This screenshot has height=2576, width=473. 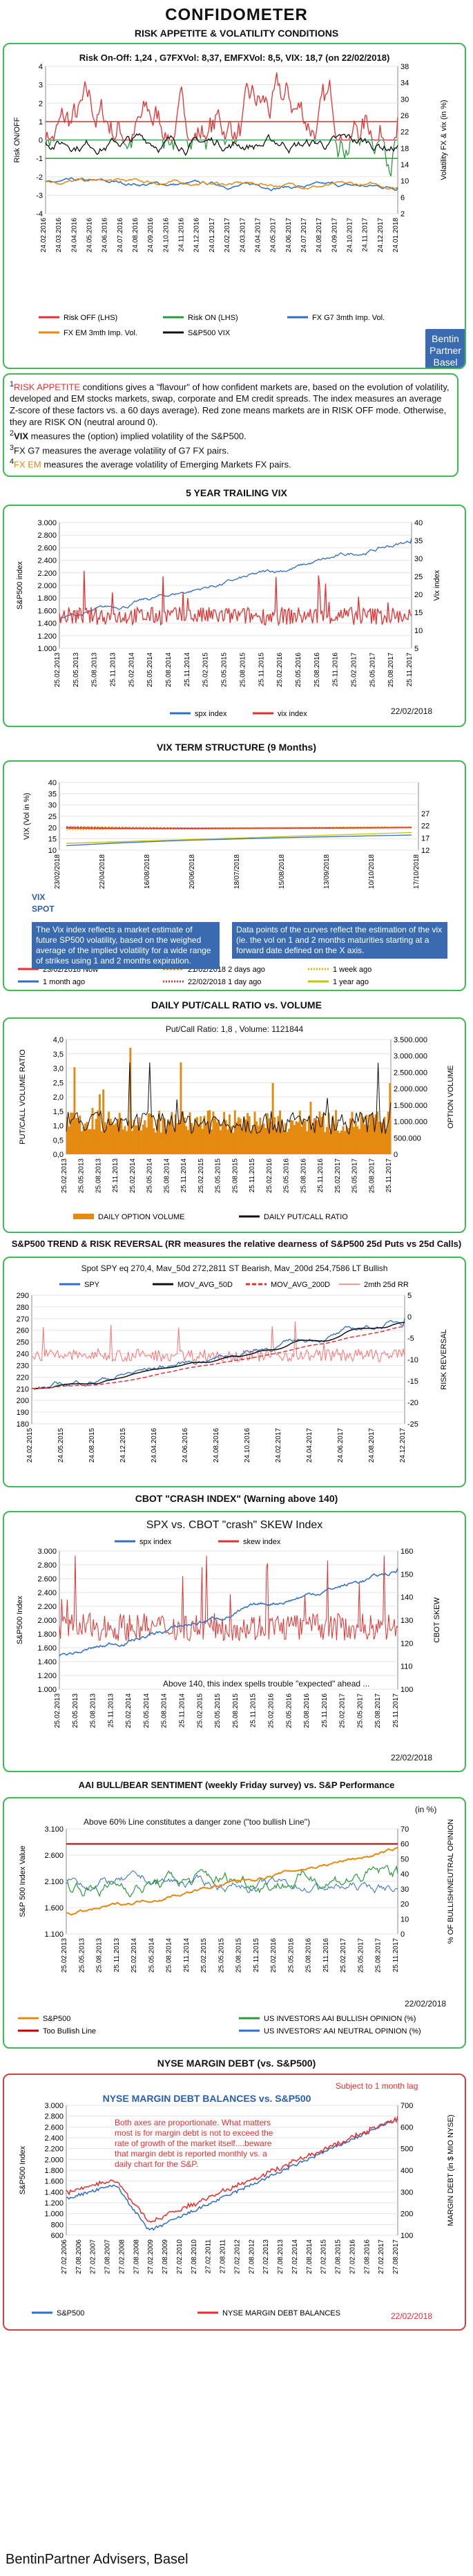 What do you see at coordinates (52, 806) in the screenshot?
I see `vixterm-ytick-l-2: 30` at bounding box center [52, 806].